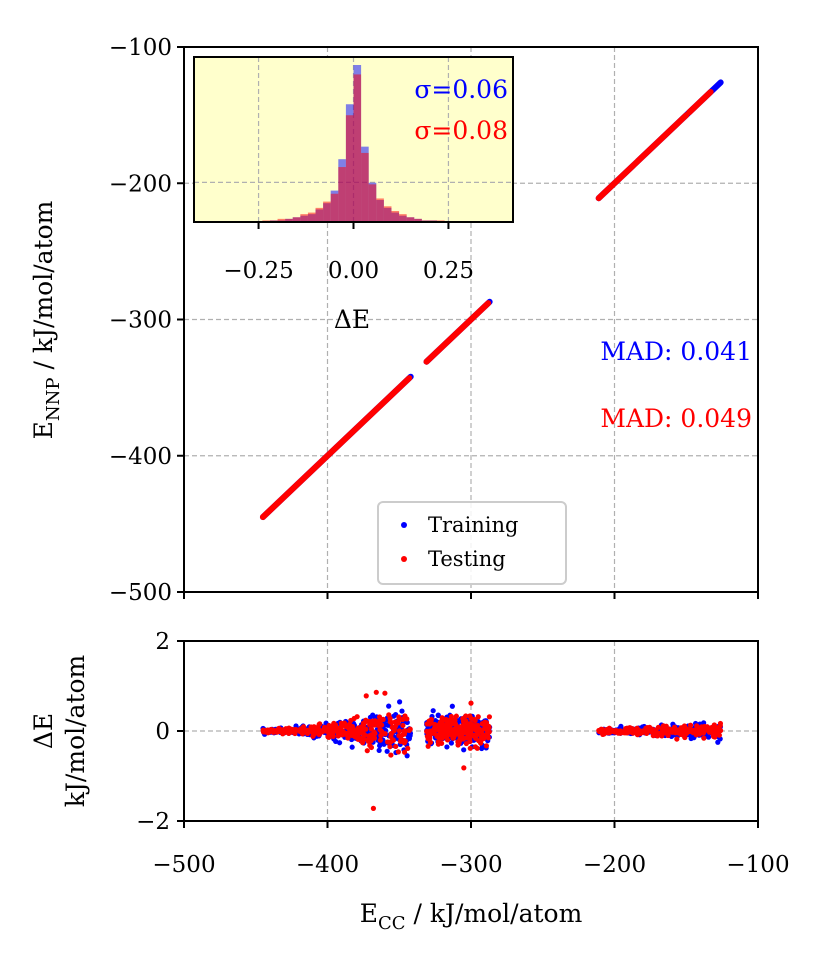 This screenshot has width=832, height=968. I want to click on main-ytick-label--100: −100, so click(140, 48).